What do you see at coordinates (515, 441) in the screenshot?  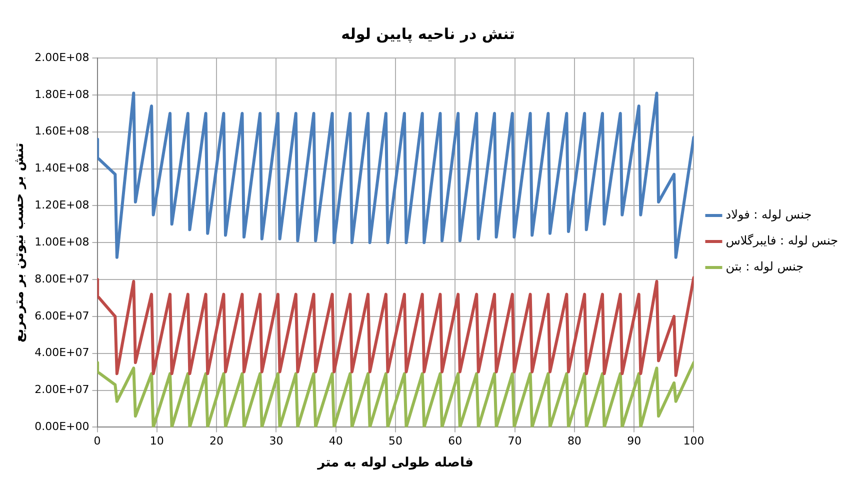 I see `x-tick-label: 70` at bounding box center [515, 441].